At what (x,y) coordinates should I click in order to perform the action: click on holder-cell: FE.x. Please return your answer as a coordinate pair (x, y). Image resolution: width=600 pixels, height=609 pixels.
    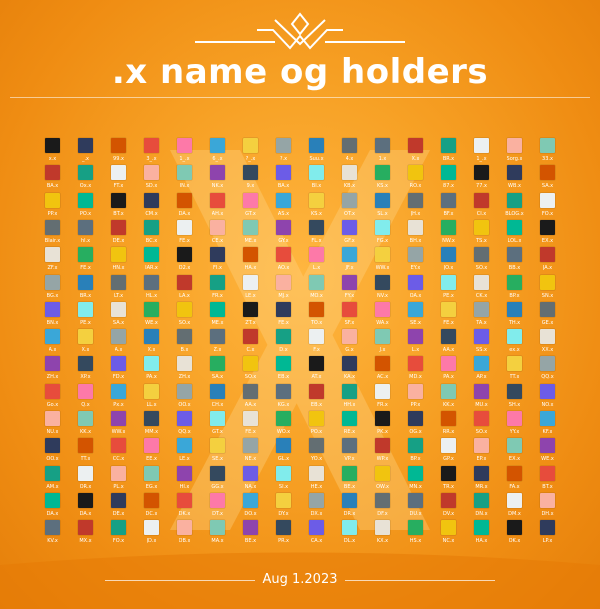
    Looking at the image, I should click on (250, 428).